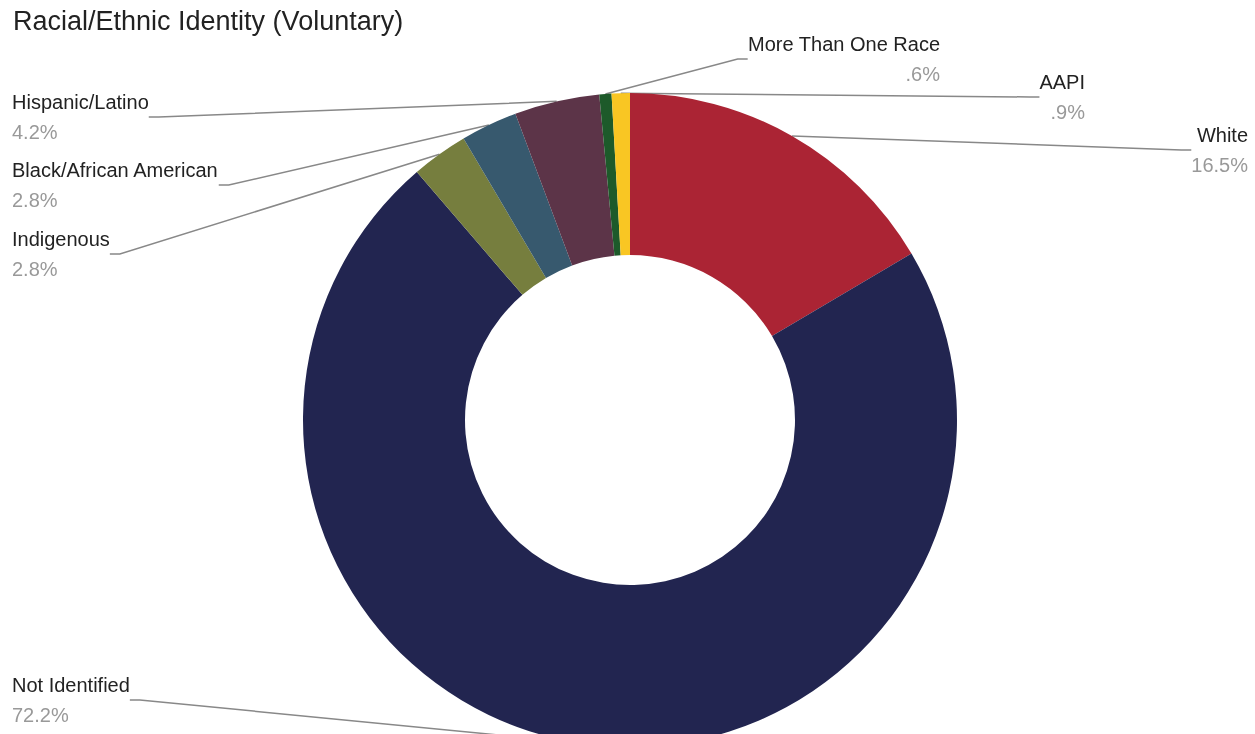 This screenshot has height=734, width=1255. I want to click on slice-label: Indigenous, so click(61, 239).